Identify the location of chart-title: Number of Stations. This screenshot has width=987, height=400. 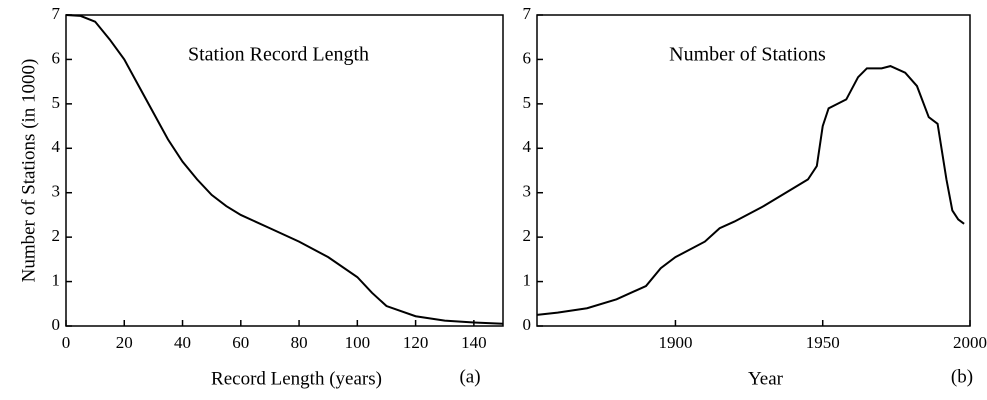
(747, 55).